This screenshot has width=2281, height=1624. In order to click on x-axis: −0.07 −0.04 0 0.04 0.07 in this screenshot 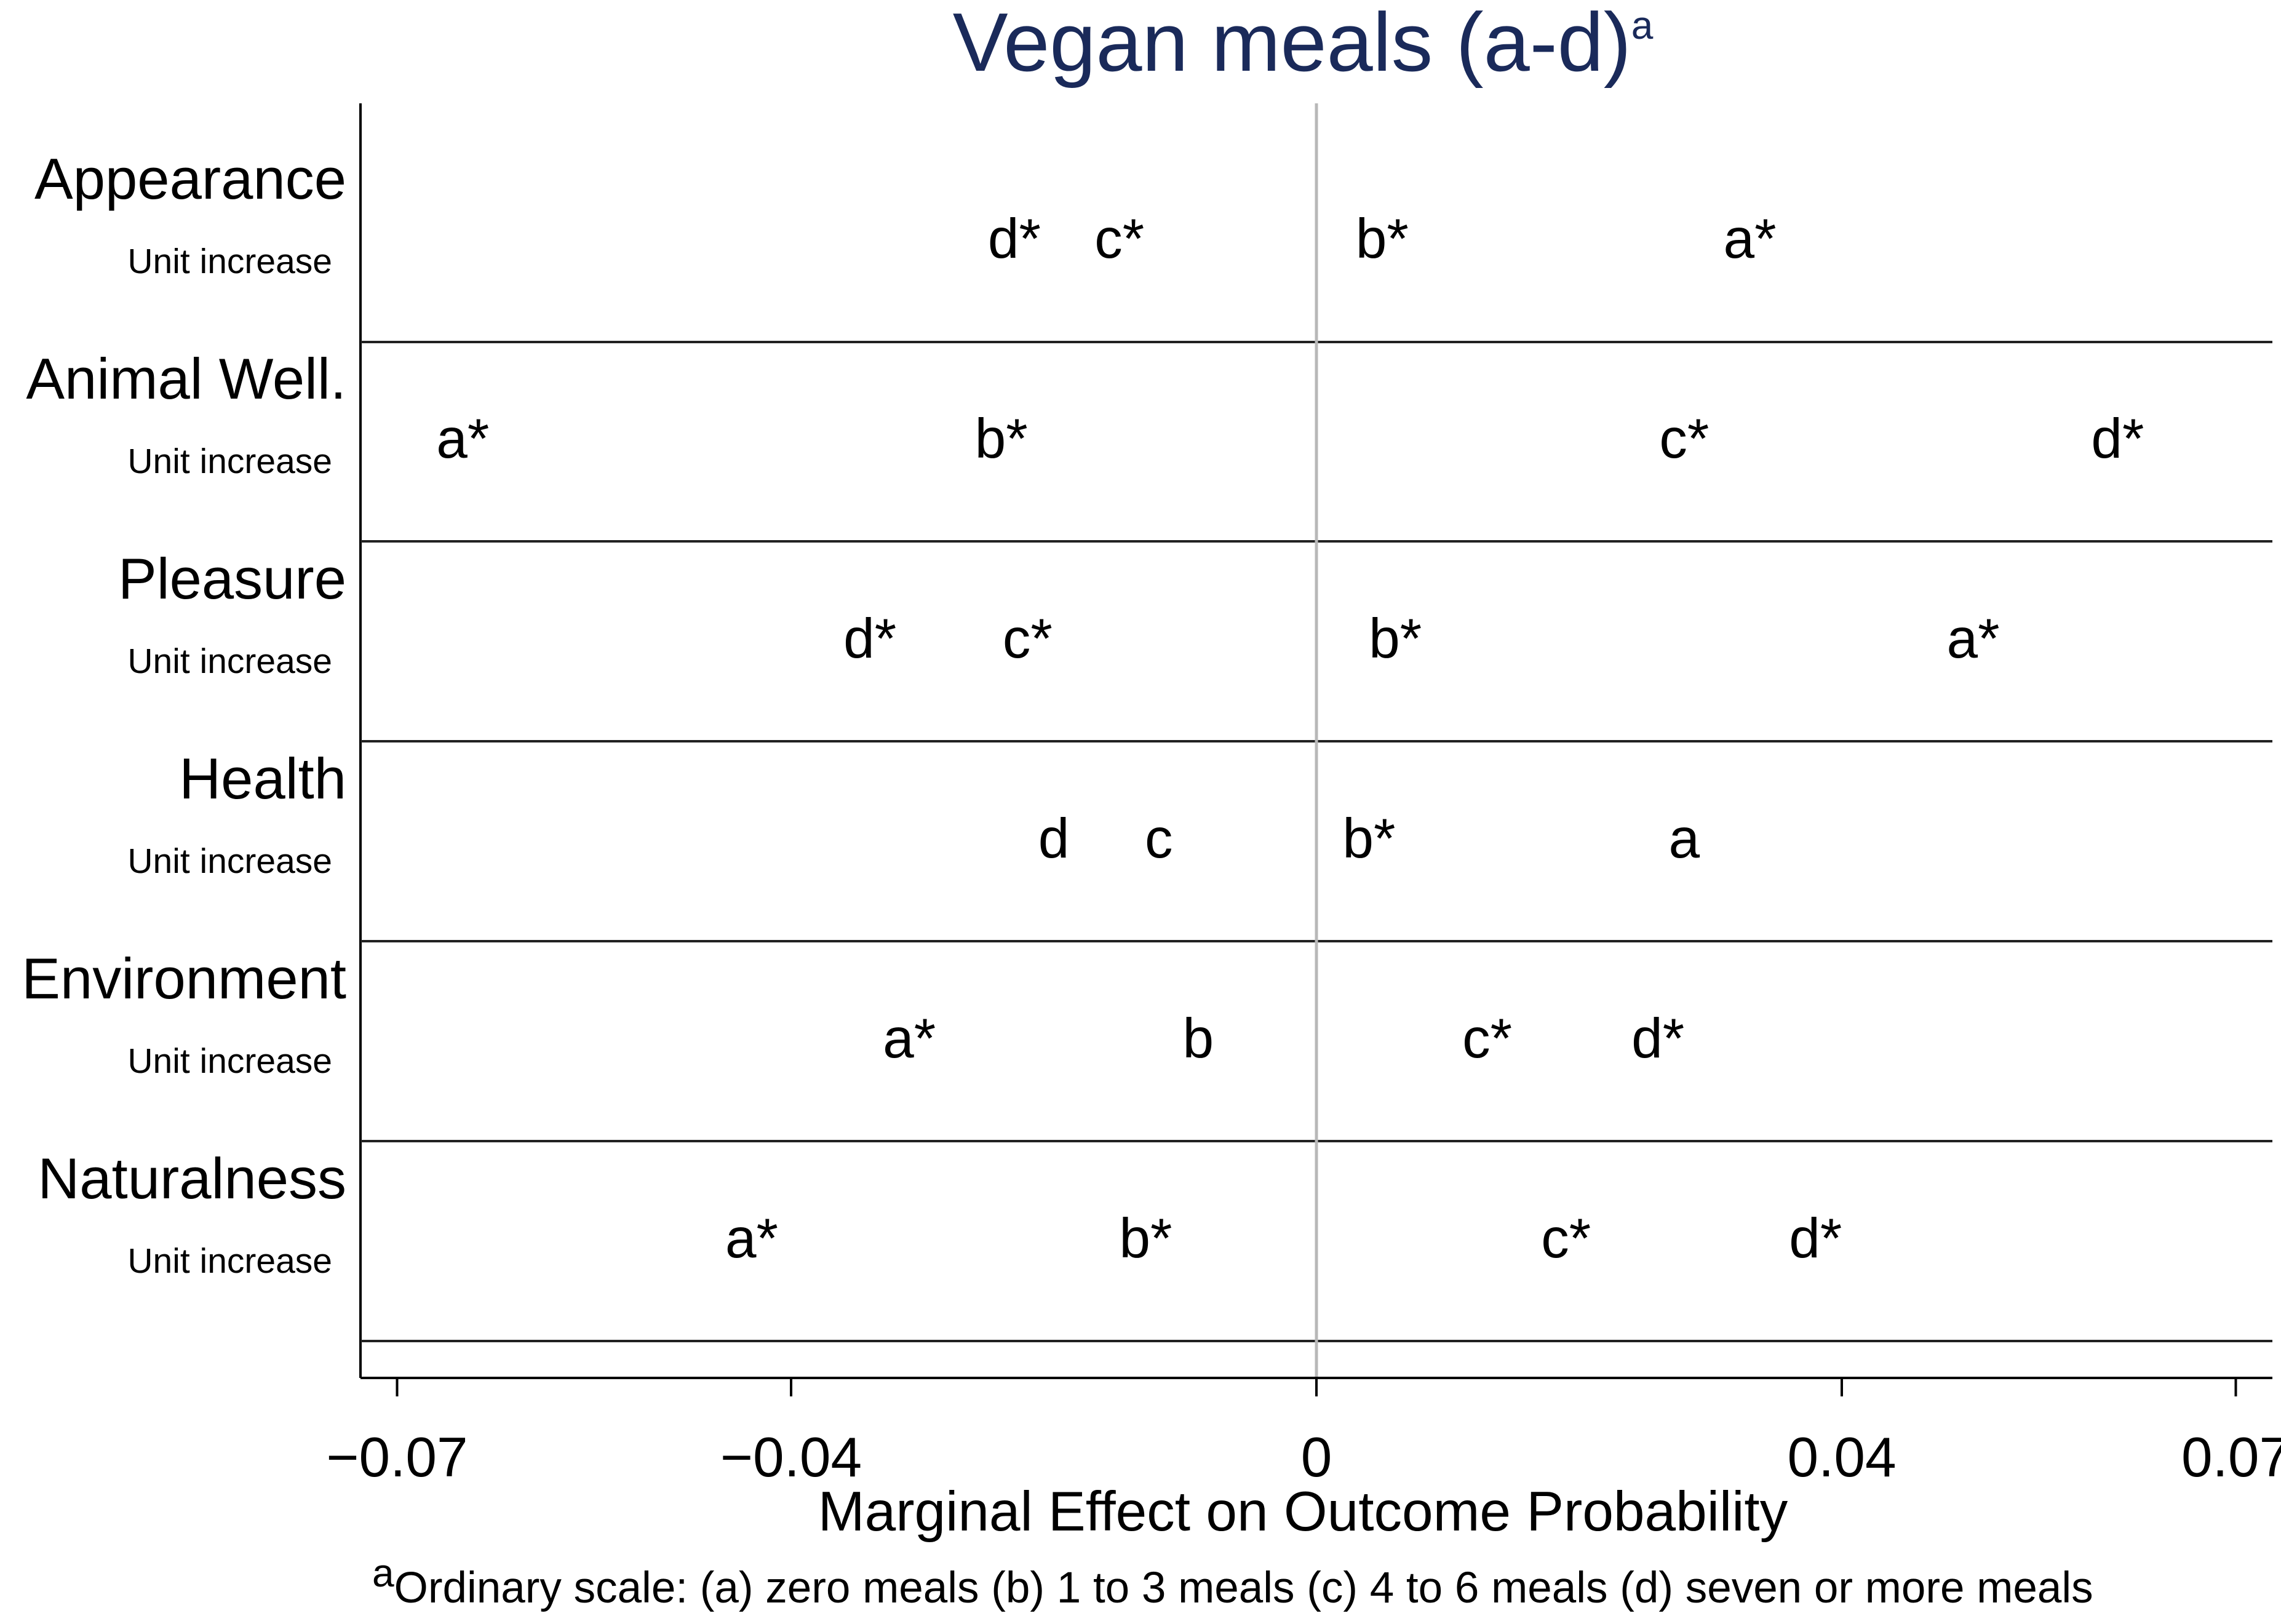, I will do `click(1303, 1433)`.